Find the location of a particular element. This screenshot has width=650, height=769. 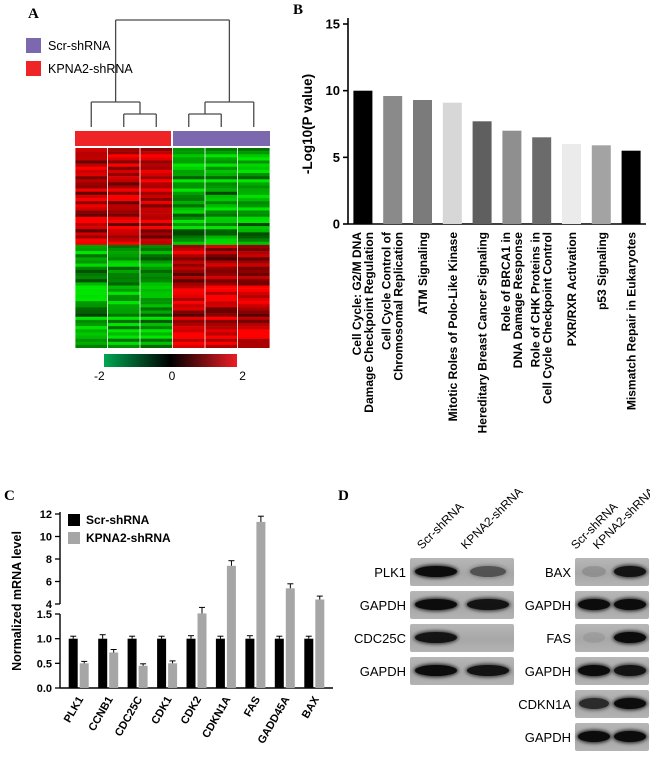

scr-shrna-label: Scr-shRNA is located at coordinates (79, 45).